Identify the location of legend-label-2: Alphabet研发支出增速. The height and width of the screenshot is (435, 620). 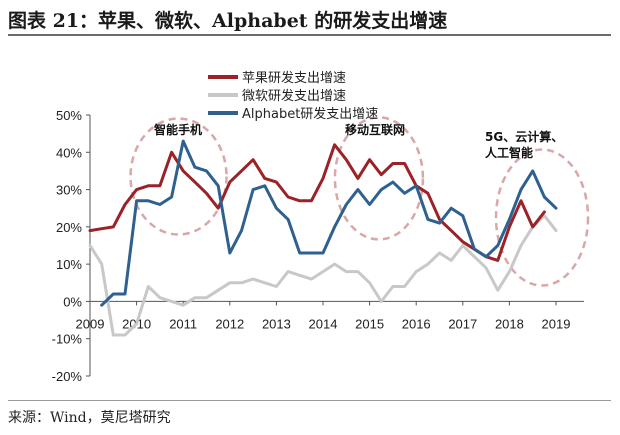
(310, 114).